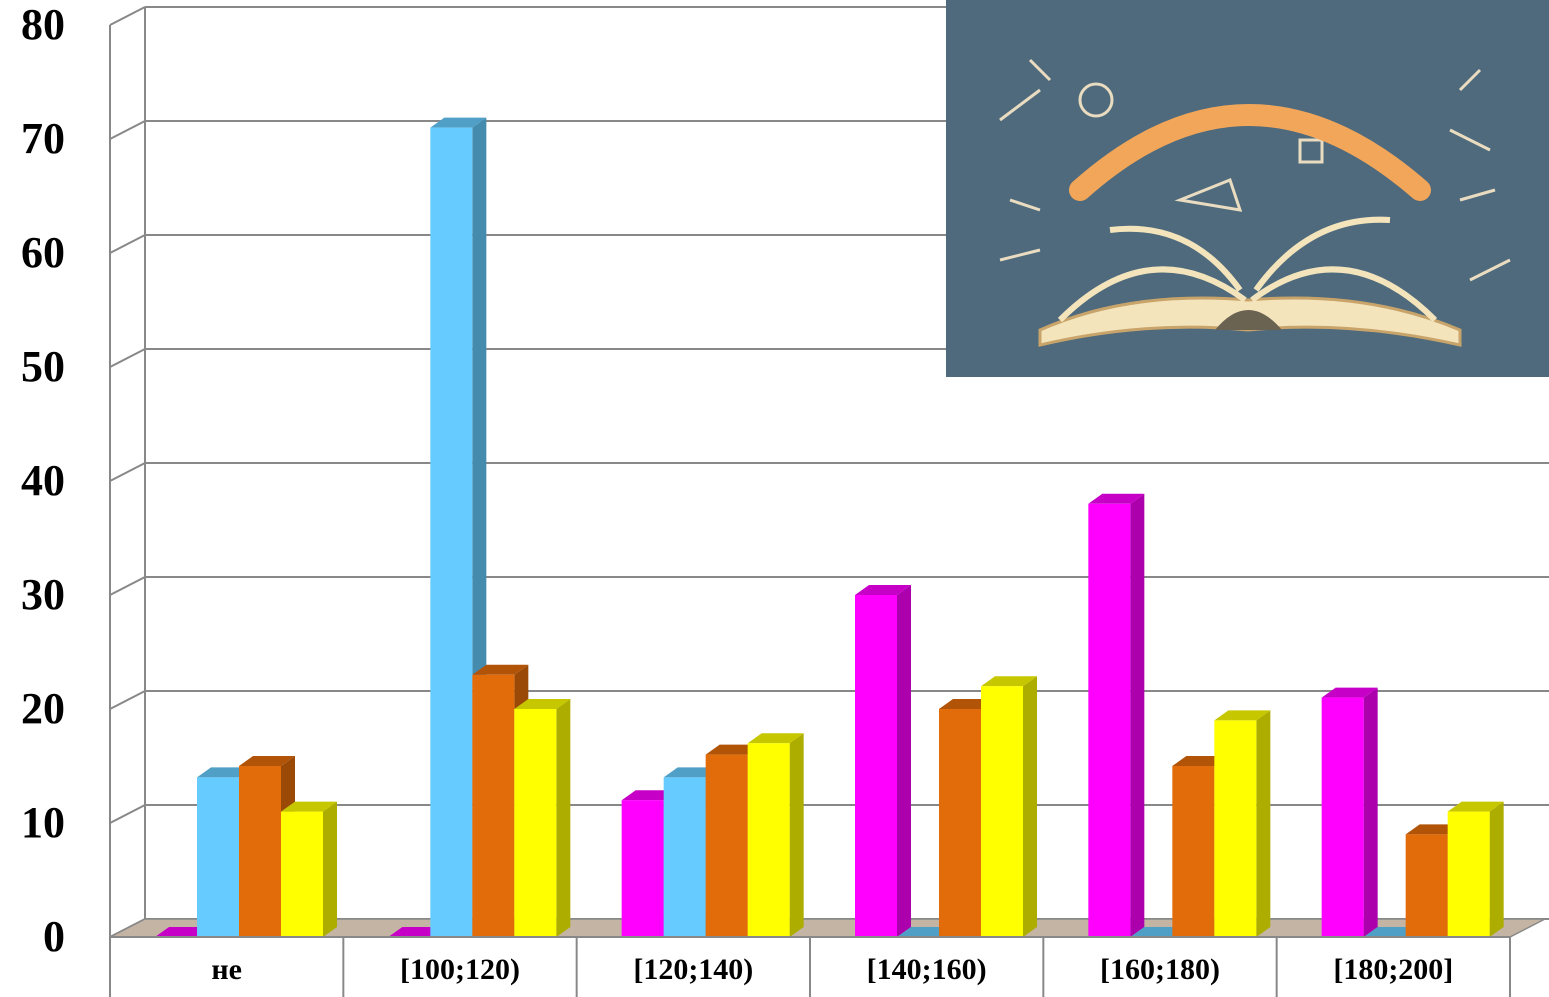  I want to click on x-tick-label: [160;180), so click(1160, 969).